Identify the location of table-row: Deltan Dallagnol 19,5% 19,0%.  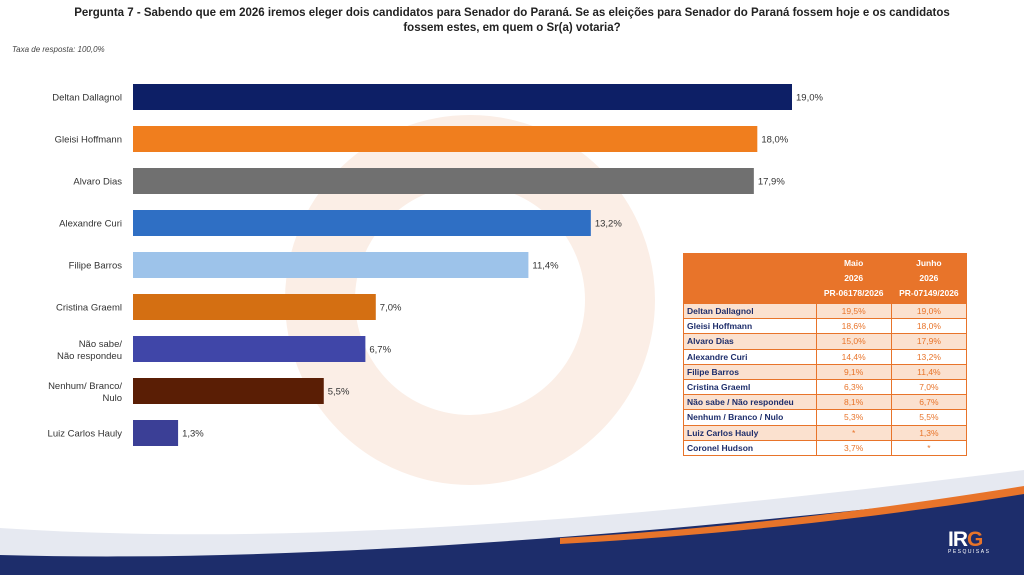
(825, 311).